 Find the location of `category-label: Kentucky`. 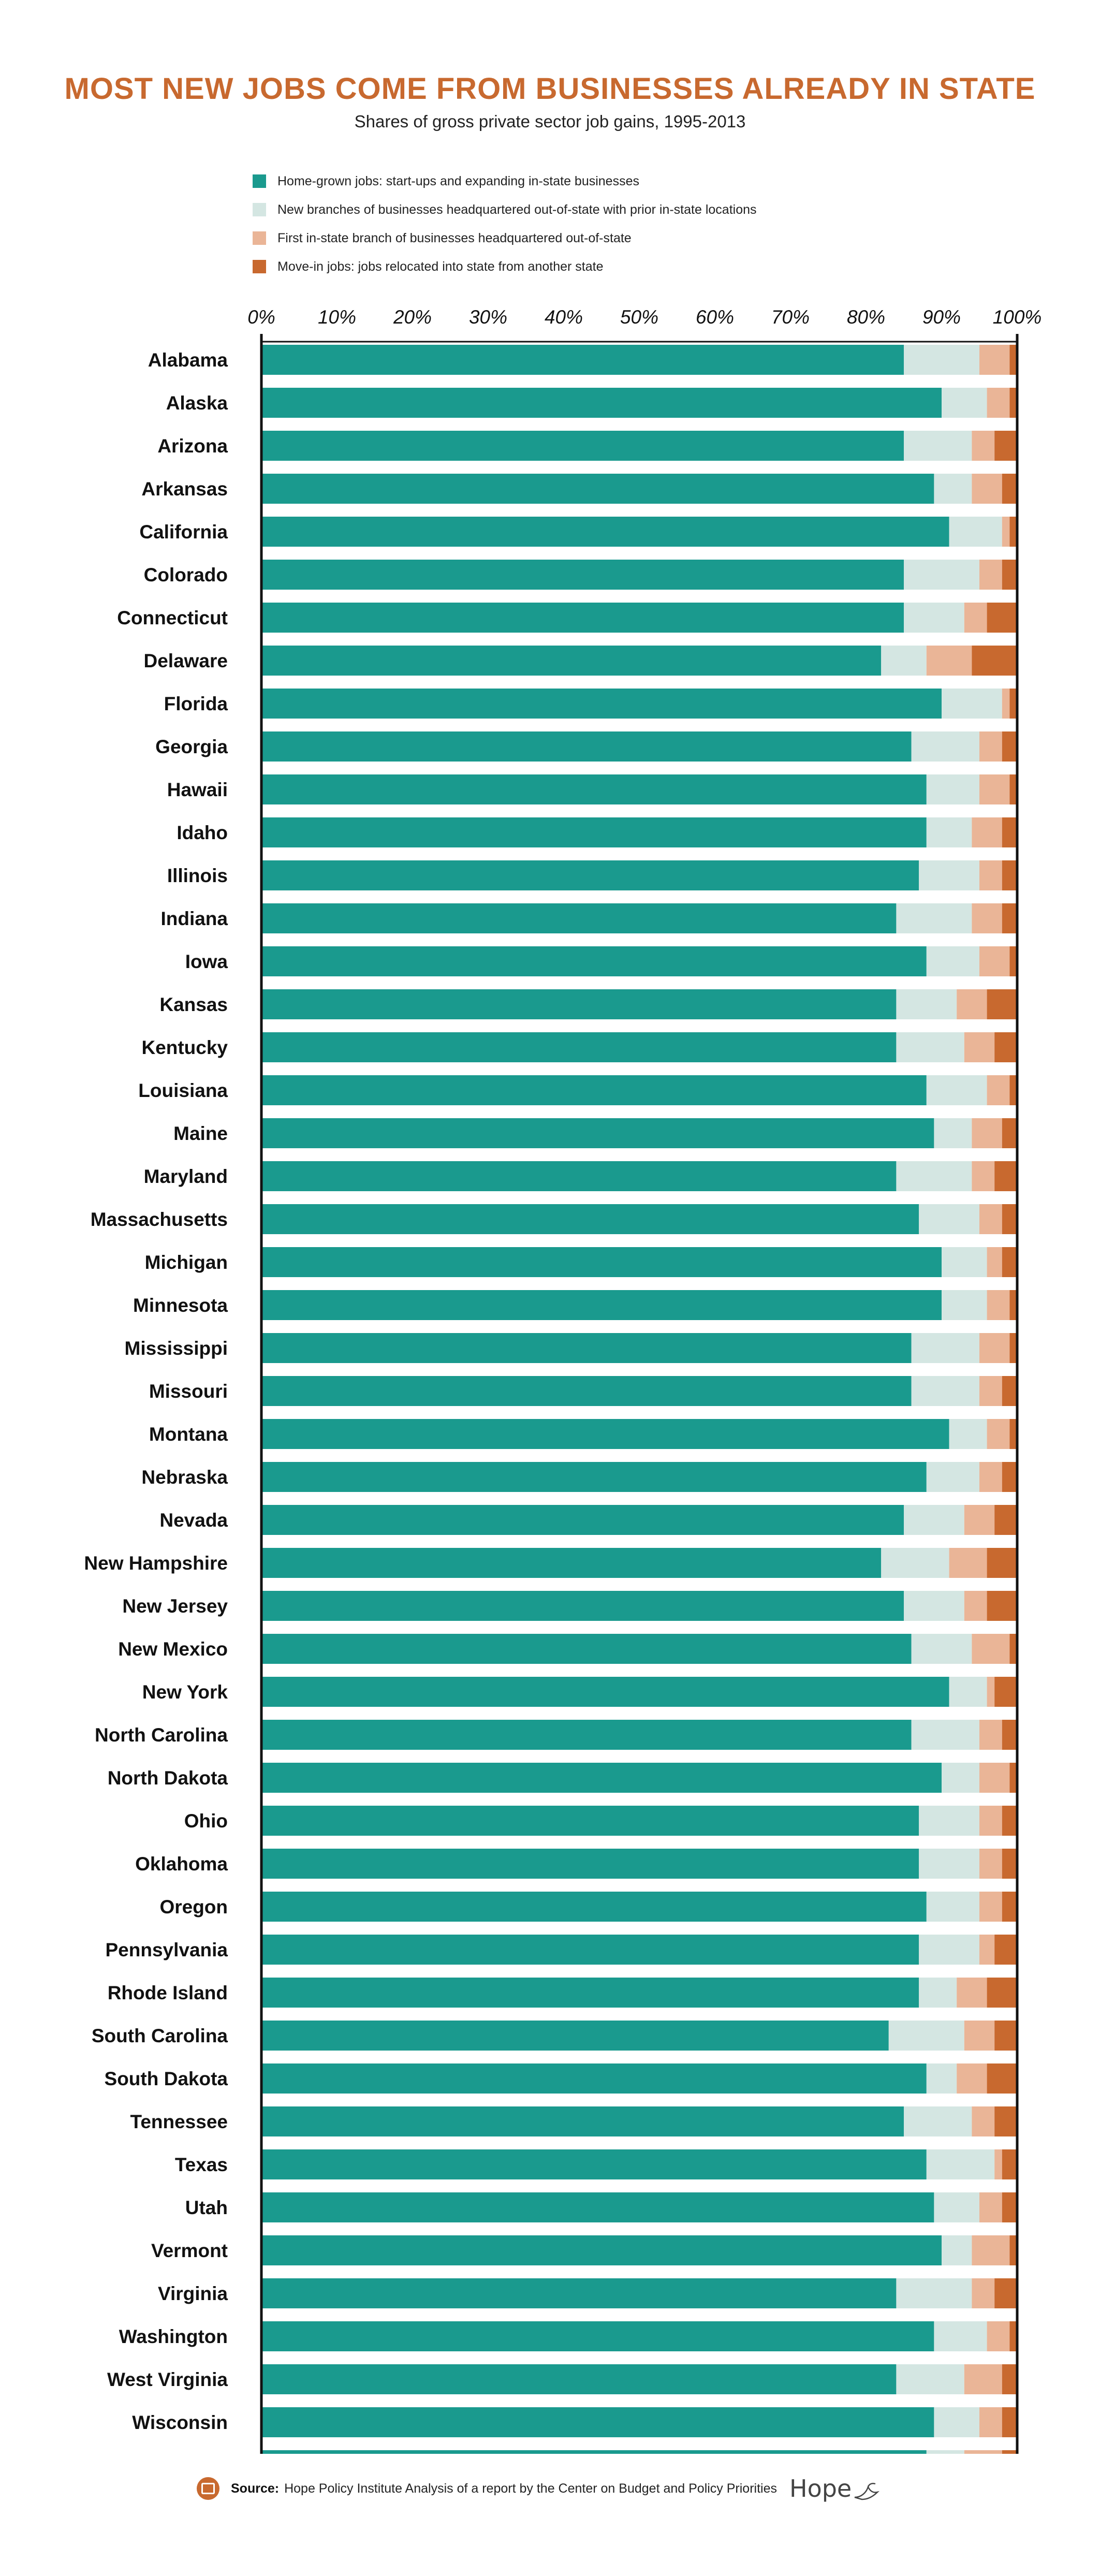

category-label: Kentucky is located at coordinates (185, 1047).